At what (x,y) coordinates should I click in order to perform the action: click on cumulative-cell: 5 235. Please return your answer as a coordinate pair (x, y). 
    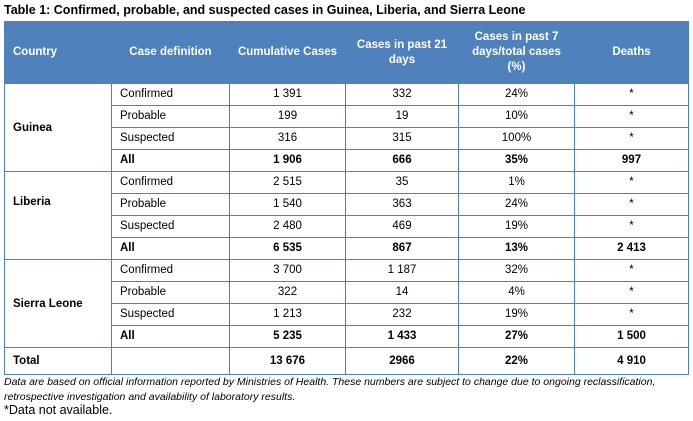
    Looking at the image, I should click on (287, 336).